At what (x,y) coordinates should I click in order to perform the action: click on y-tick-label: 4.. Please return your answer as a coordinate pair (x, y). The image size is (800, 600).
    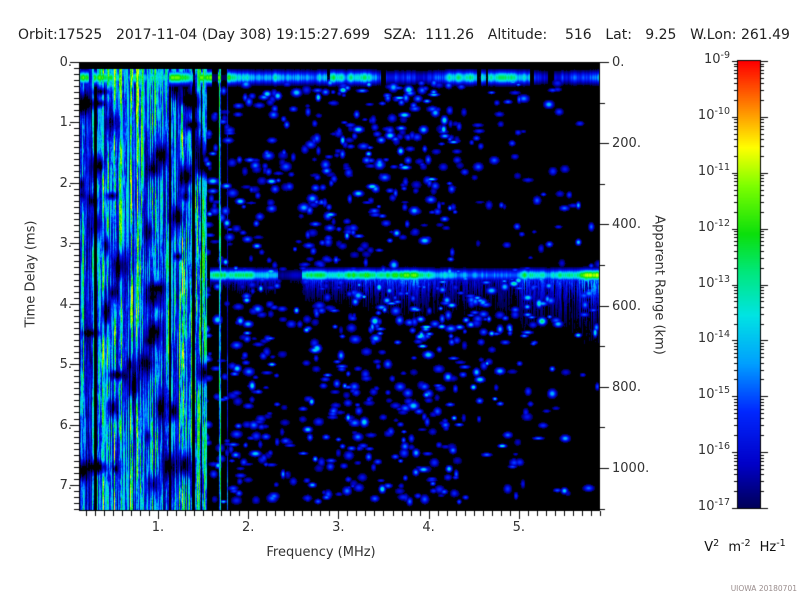
    Looking at the image, I should click on (65, 304).